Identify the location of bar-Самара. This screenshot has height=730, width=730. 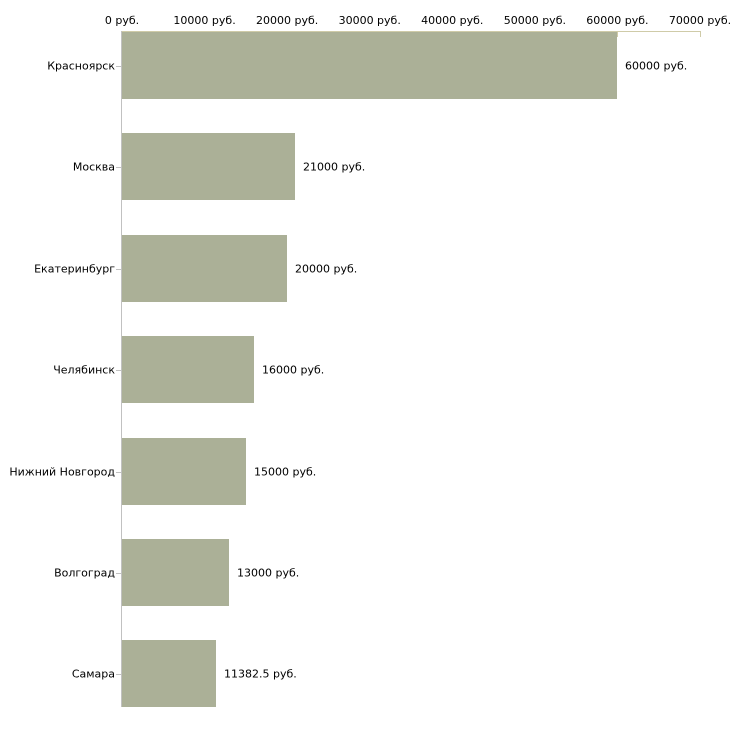
(169, 673).